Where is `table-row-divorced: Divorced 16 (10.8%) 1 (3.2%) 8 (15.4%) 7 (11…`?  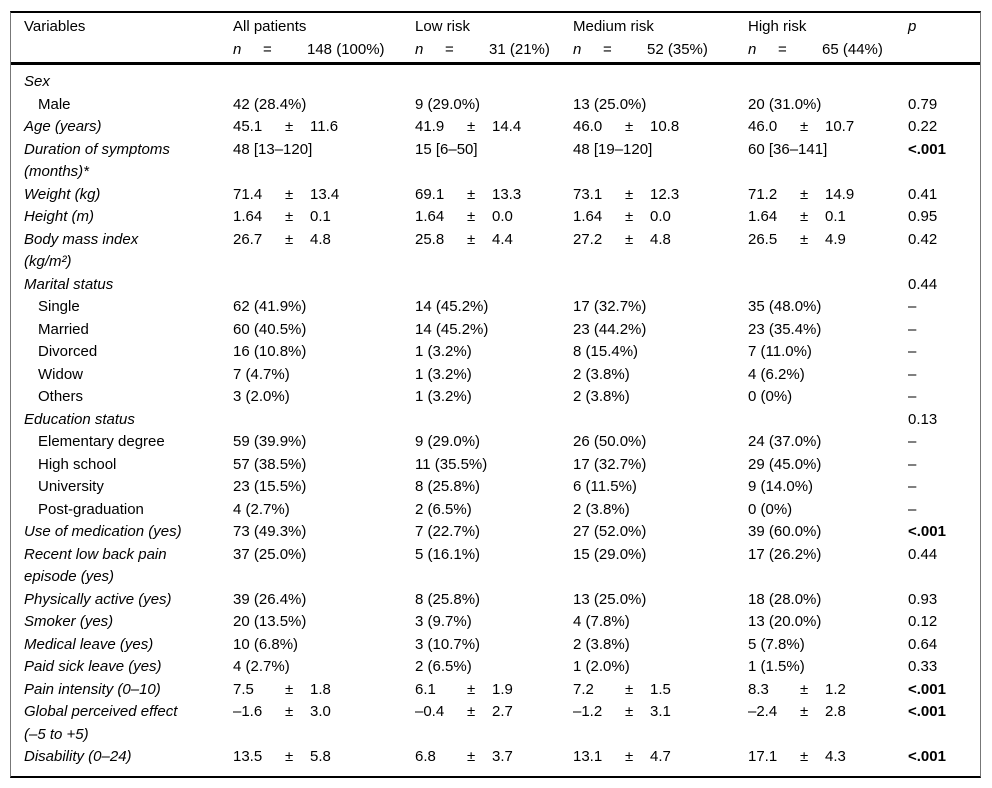 table-row-divorced: Divorced 16 (10.8%) 1 (3.2%) 8 (15.4%) 7 (11… is located at coordinates (502, 352).